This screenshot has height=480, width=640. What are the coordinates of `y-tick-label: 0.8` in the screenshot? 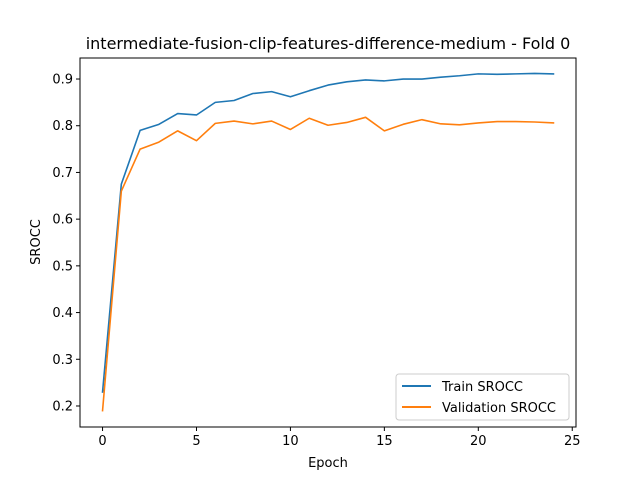 It's located at (62, 126).